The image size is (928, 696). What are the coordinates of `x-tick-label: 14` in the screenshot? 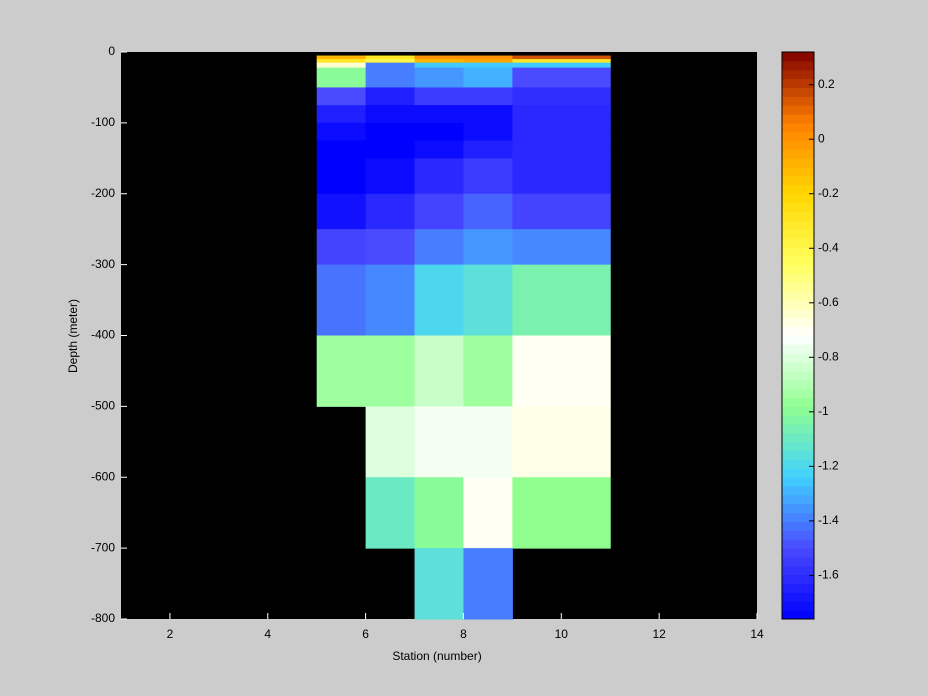 It's located at (757, 634).